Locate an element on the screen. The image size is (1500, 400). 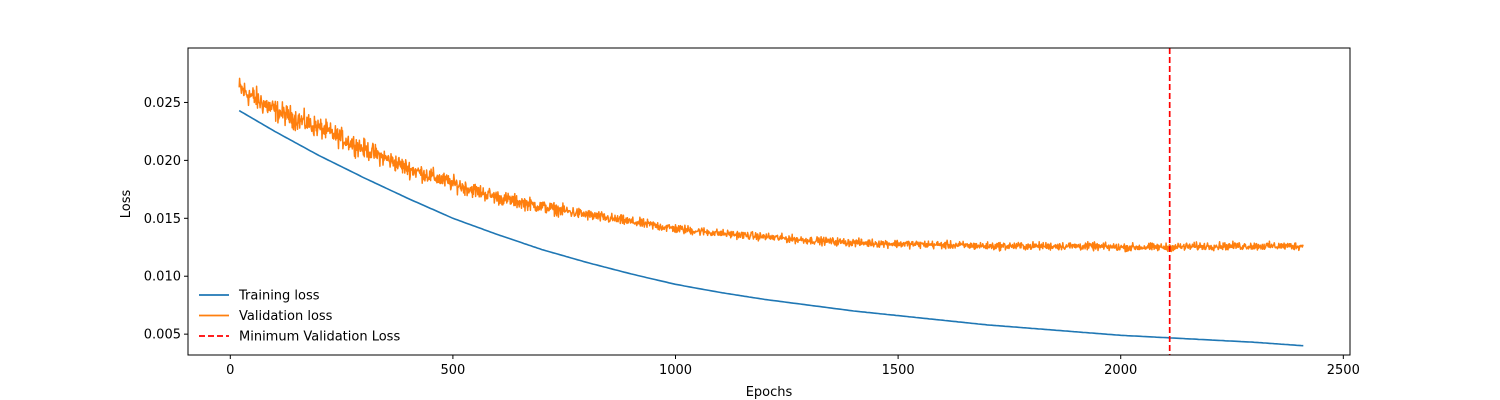
legend-label: Minimum Validation Loss is located at coordinates (319, 337).